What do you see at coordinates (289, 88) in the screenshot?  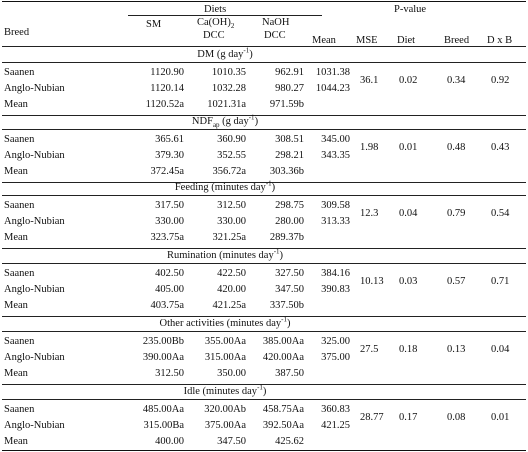 I see `cell-naoh: 980.27` at bounding box center [289, 88].